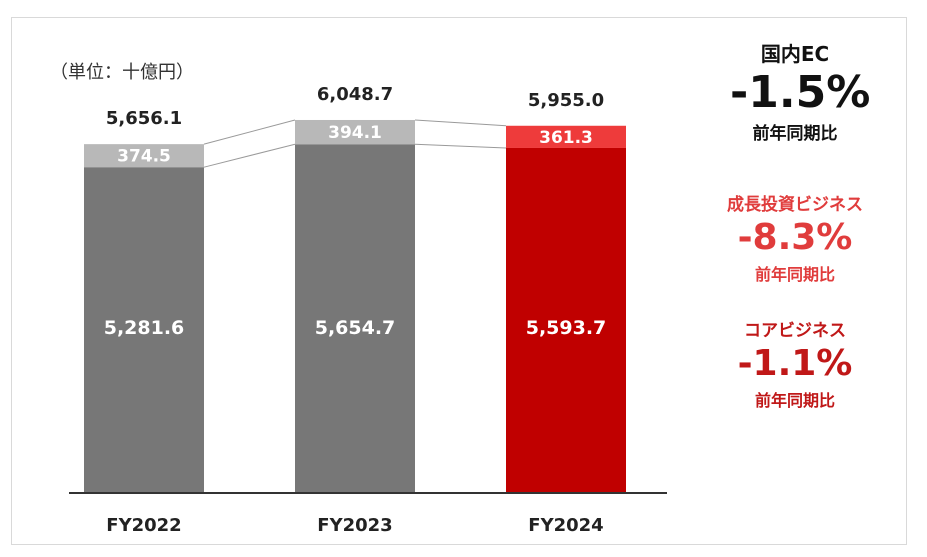 The height and width of the screenshot is (557, 927). I want to click on annotation-value: -8.3%, so click(795, 237).